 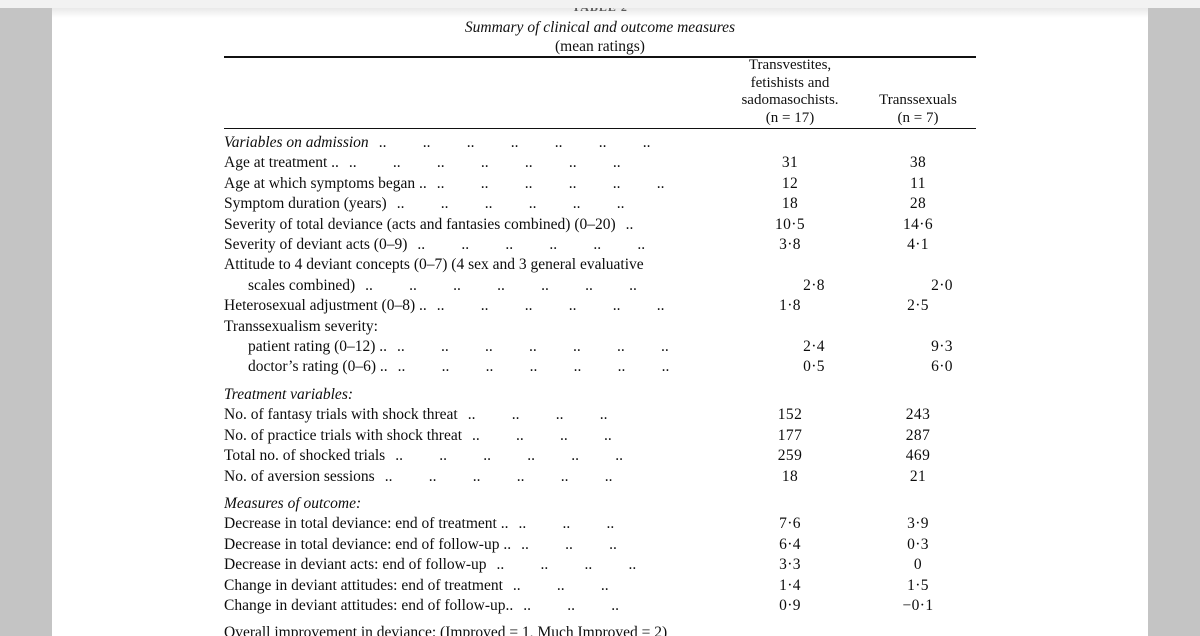 I want to click on value-group1: 7·6, so click(x=790, y=524).